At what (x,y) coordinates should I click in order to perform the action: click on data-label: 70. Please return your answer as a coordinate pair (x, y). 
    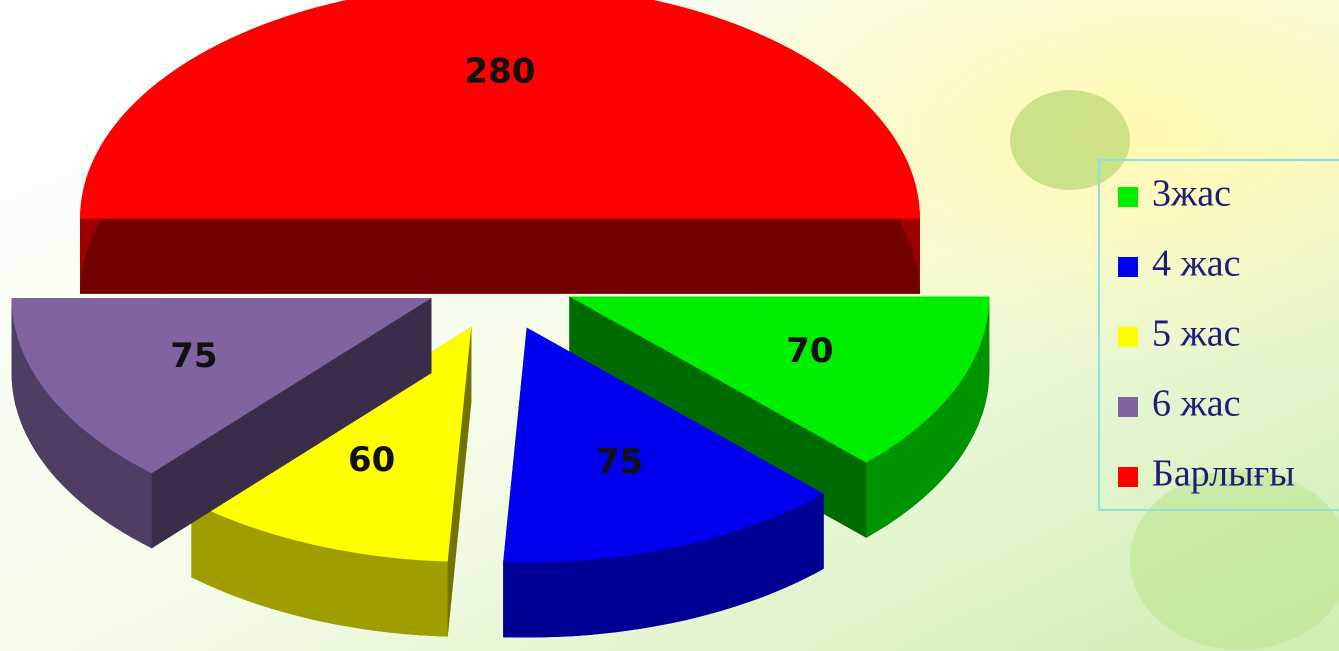
    Looking at the image, I should click on (809, 351).